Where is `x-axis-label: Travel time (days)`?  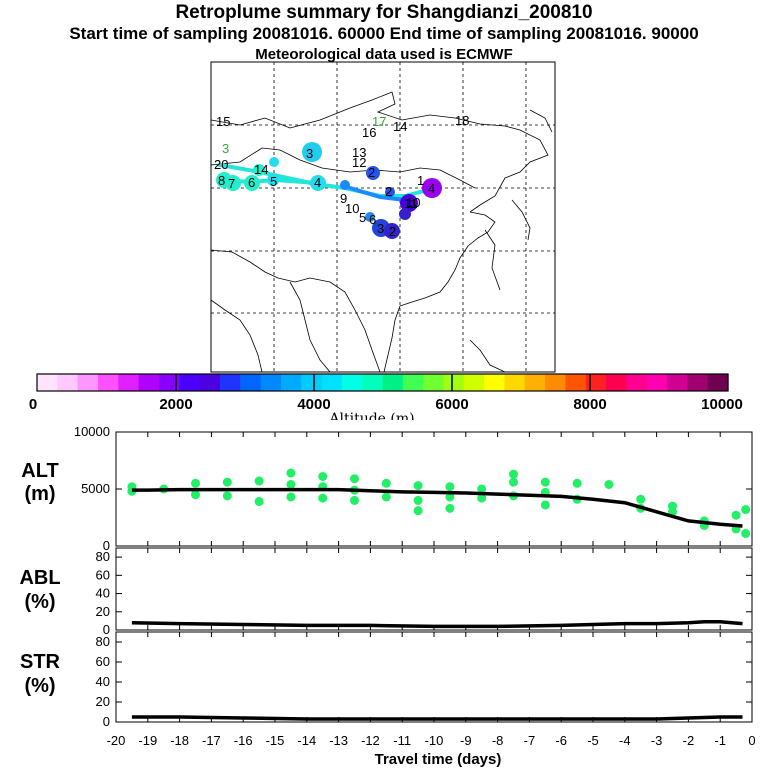 x-axis-label: Travel time (days) is located at coordinates (438, 759).